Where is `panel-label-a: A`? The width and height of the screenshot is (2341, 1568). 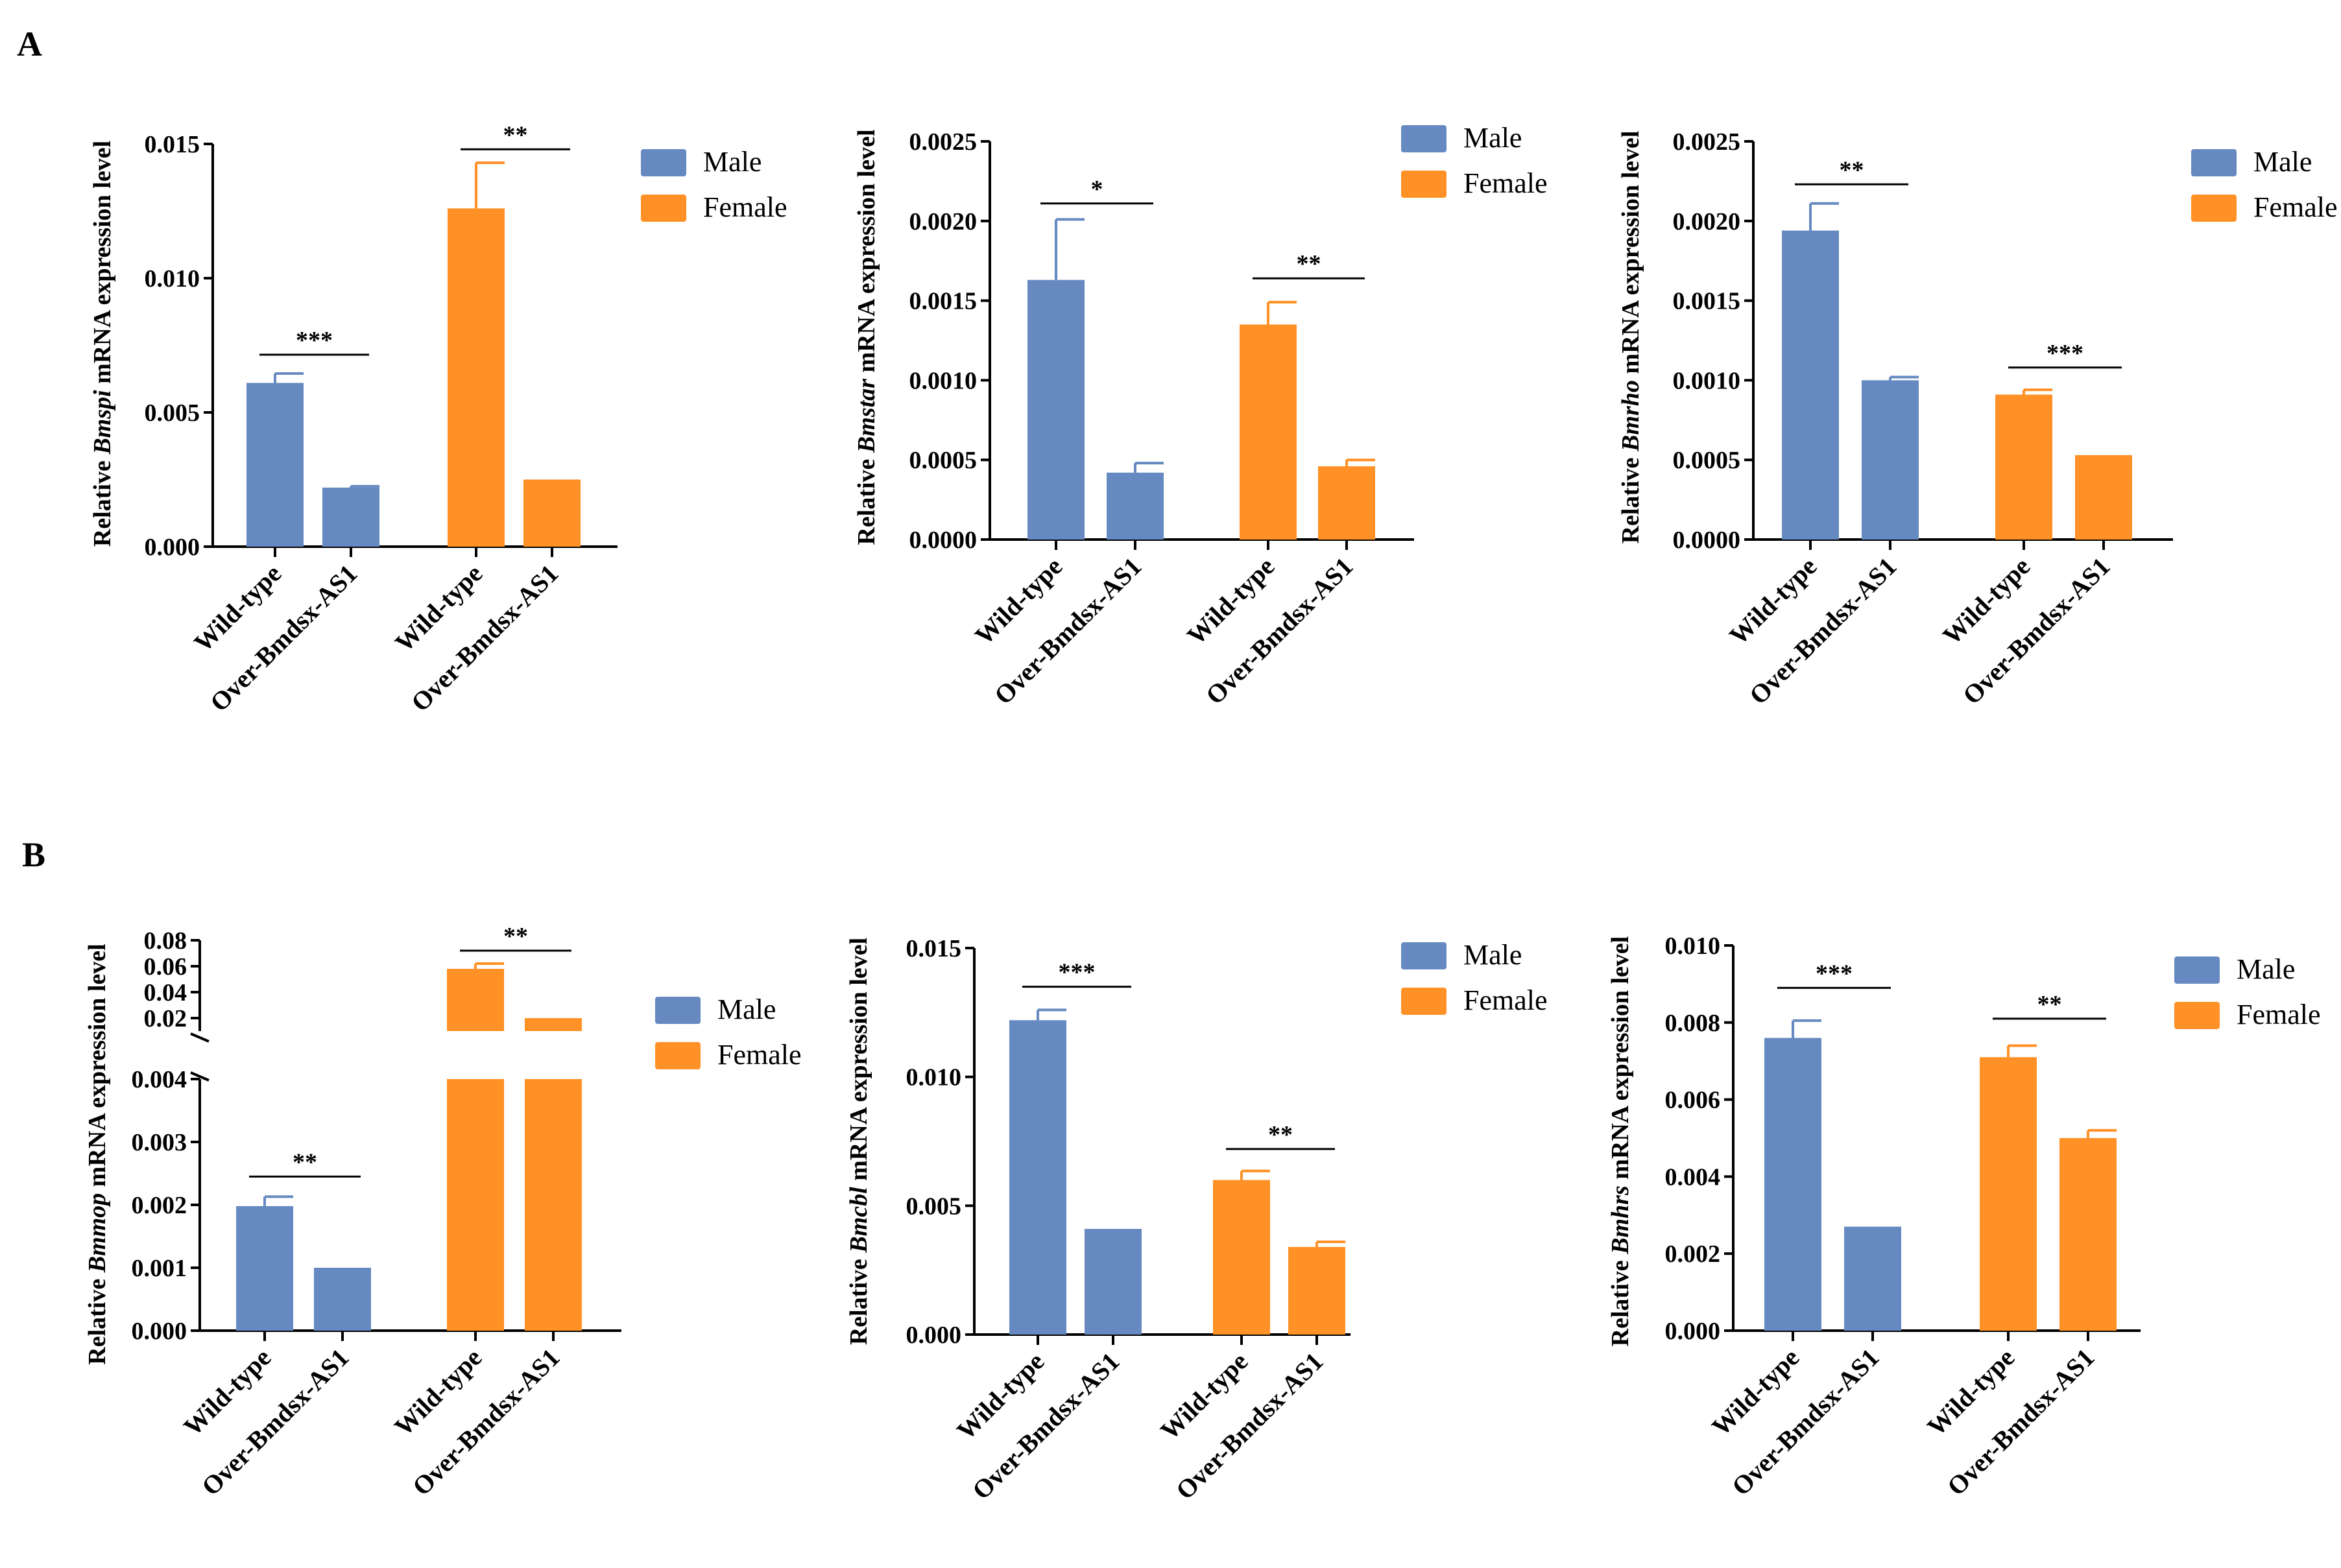
panel-label-a: A is located at coordinates (29, 44).